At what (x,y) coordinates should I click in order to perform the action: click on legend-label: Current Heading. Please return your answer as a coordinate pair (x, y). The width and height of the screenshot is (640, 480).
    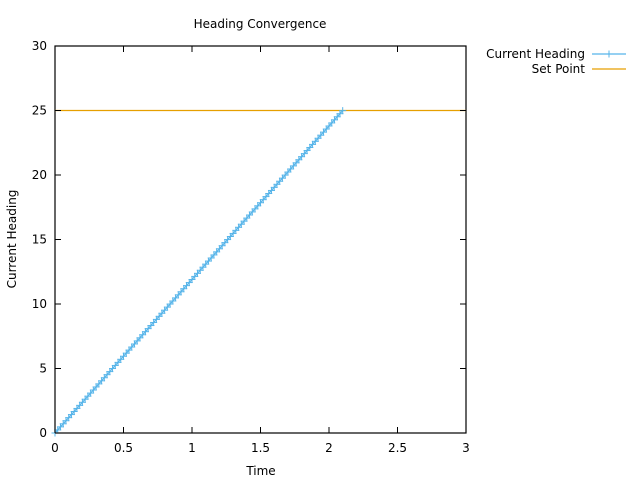
    Looking at the image, I should click on (535, 54).